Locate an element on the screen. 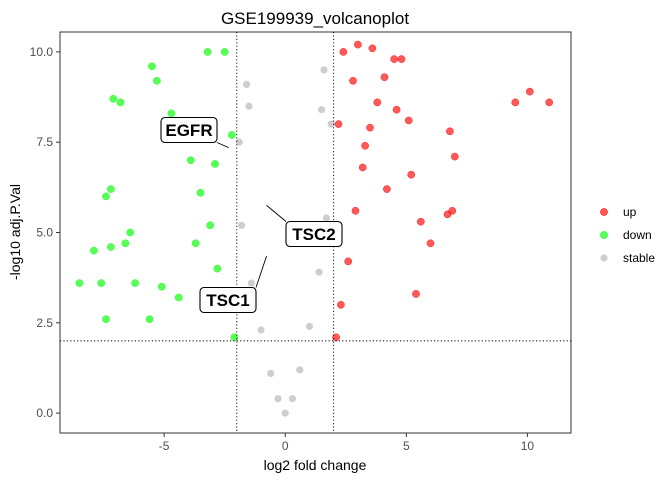  legend-key-up is located at coordinates (604, 212).